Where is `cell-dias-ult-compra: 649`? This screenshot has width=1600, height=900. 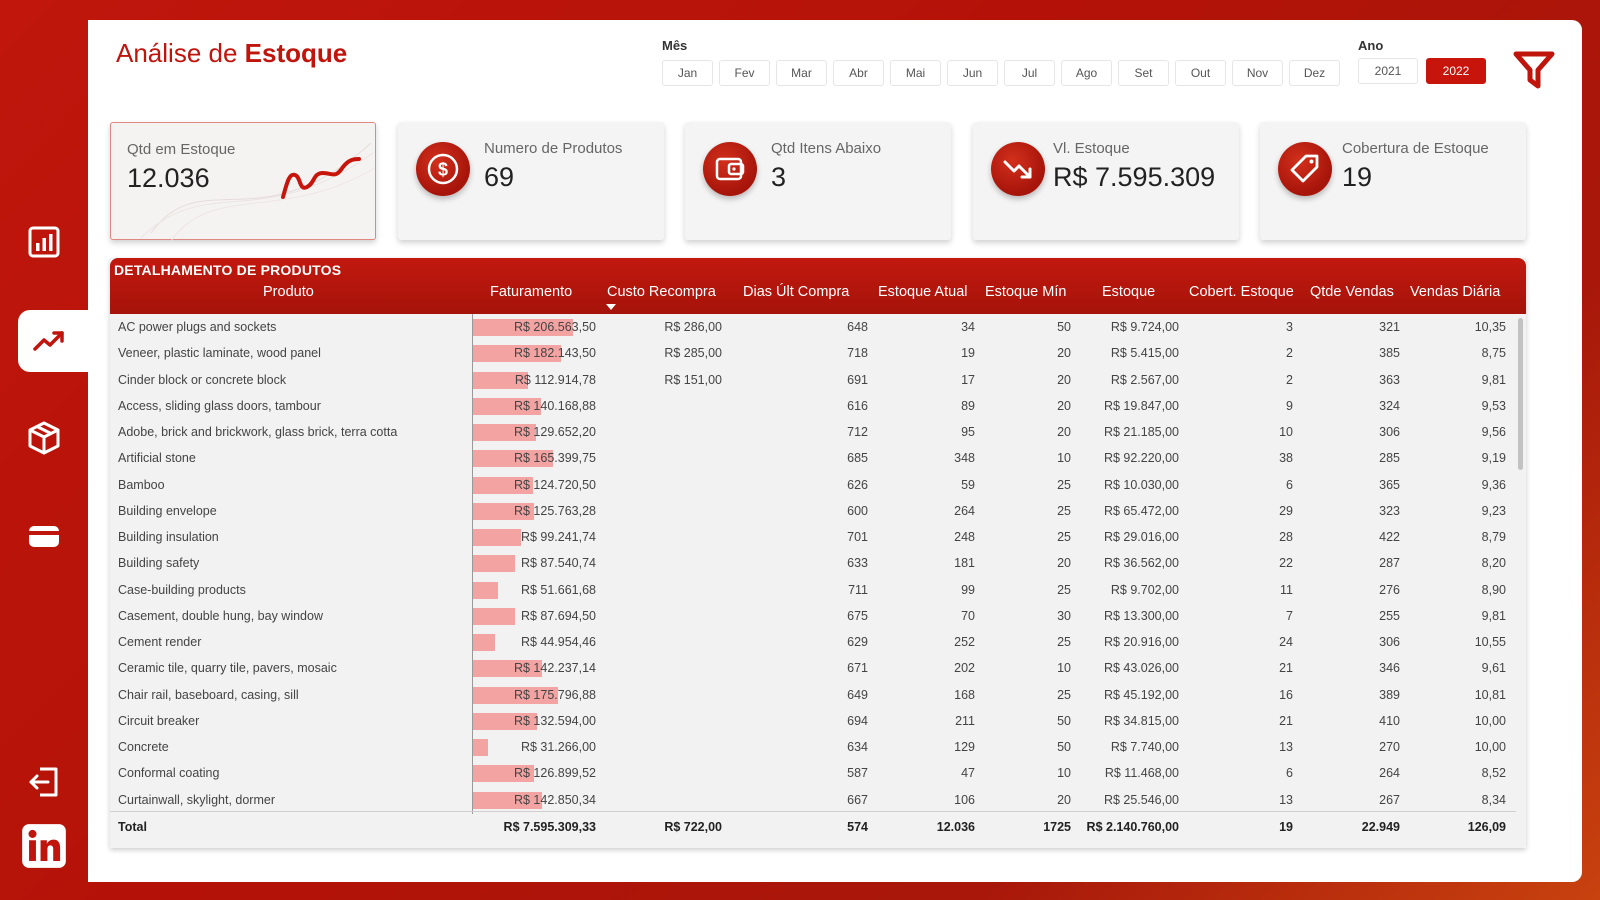 cell-dias-ult-compra: 649 is located at coordinates (857, 694).